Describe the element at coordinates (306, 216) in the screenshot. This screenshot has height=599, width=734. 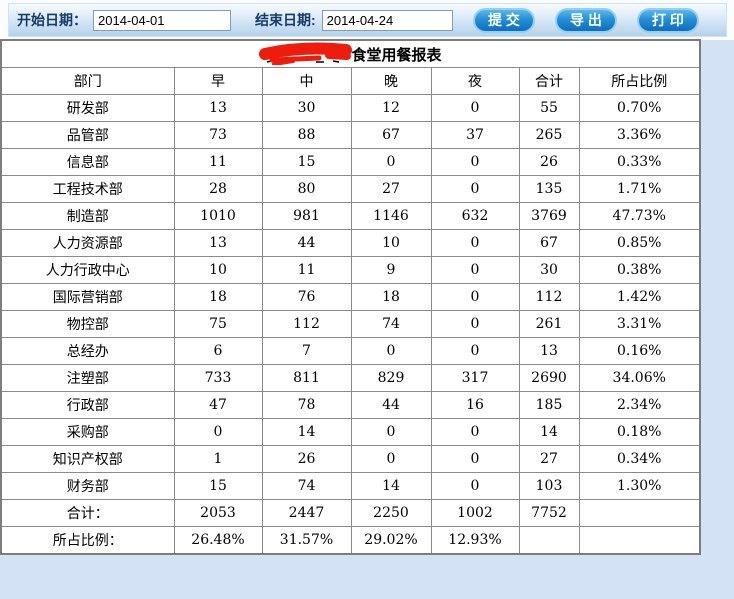
I see `value-cell: 981` at that location.